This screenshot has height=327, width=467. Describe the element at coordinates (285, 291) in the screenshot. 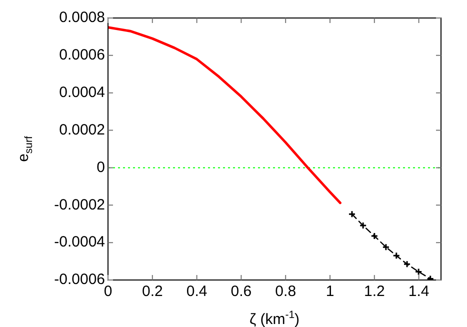

I see `x-tick-label: 0.8` at that location.